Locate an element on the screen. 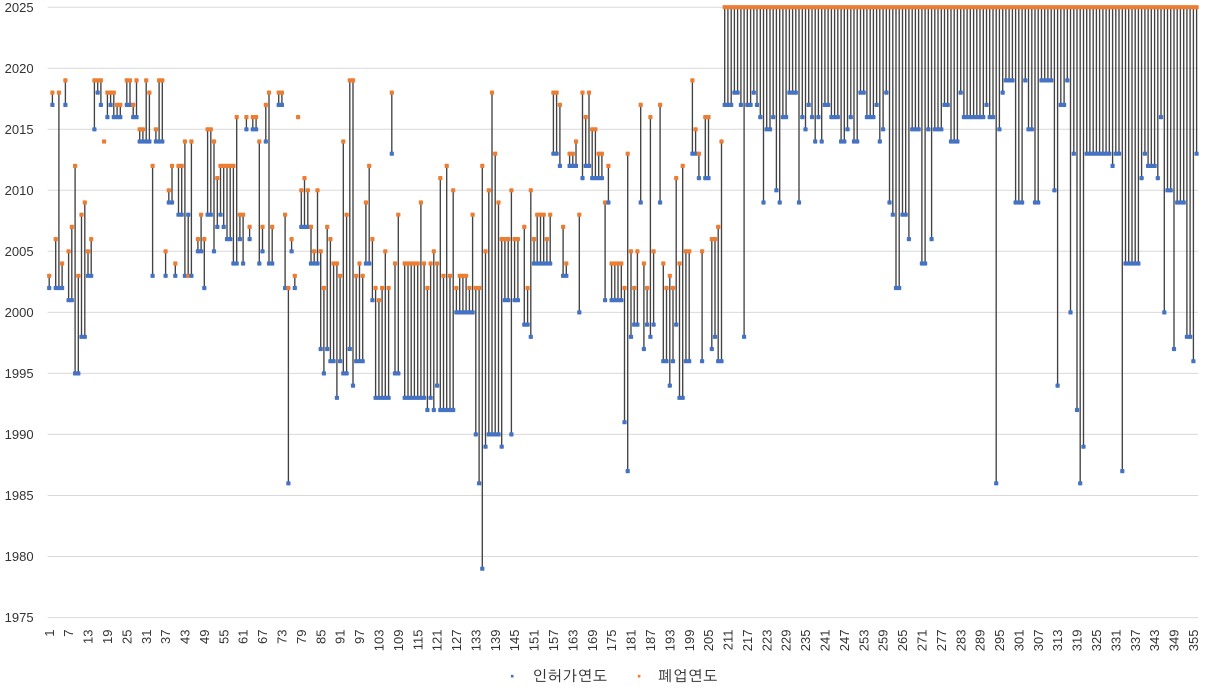 This screenshot has height=696, width=1216. svg-text: 355 is located at coordinates (1193, 641).